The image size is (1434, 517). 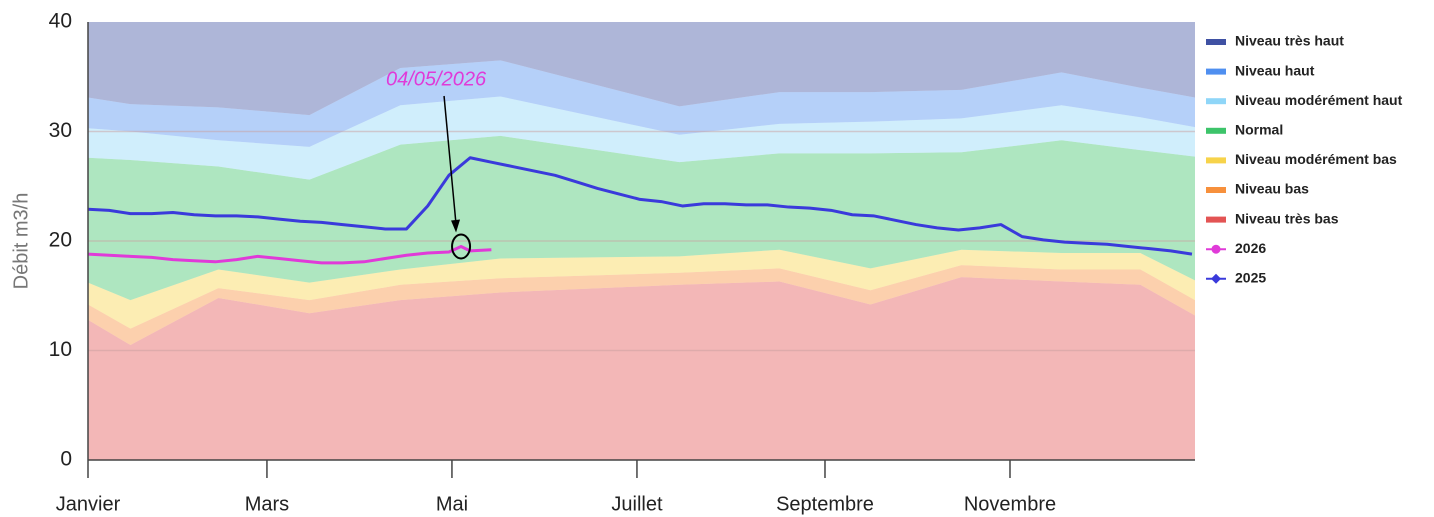 I want to click on legend-label: Niveau bas, so click(x=1272, y=189).